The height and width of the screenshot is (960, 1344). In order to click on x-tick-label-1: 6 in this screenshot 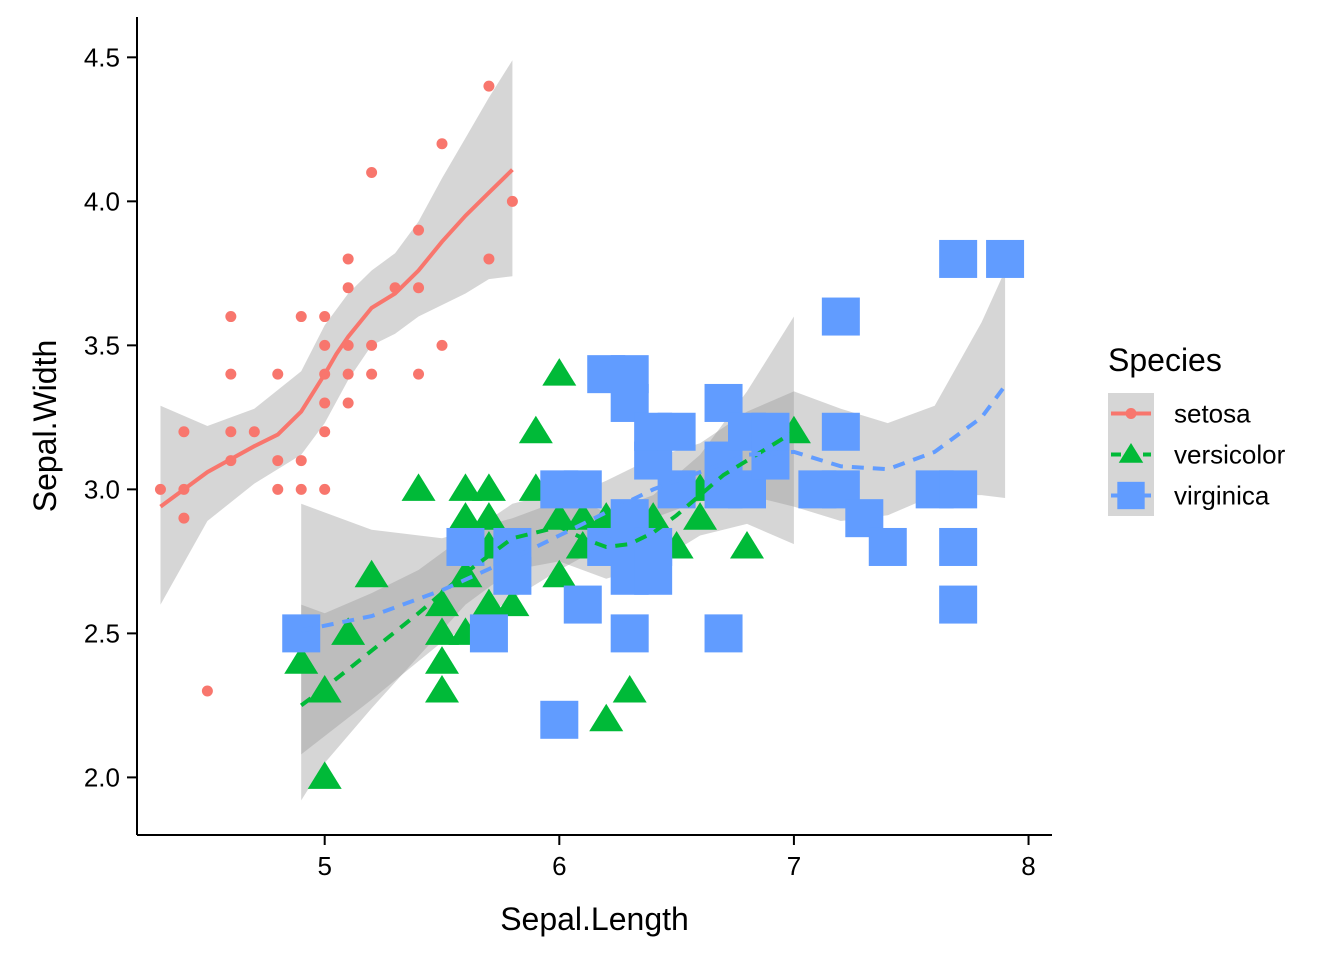, I will do `click(559, 866)`.